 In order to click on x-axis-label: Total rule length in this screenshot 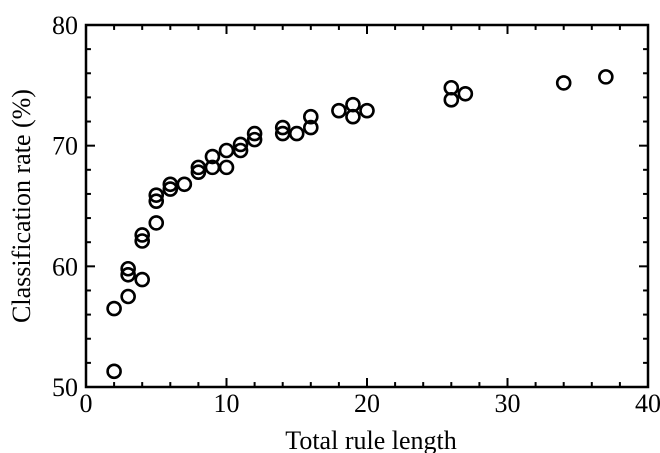, I will do `click(370, 439)`.